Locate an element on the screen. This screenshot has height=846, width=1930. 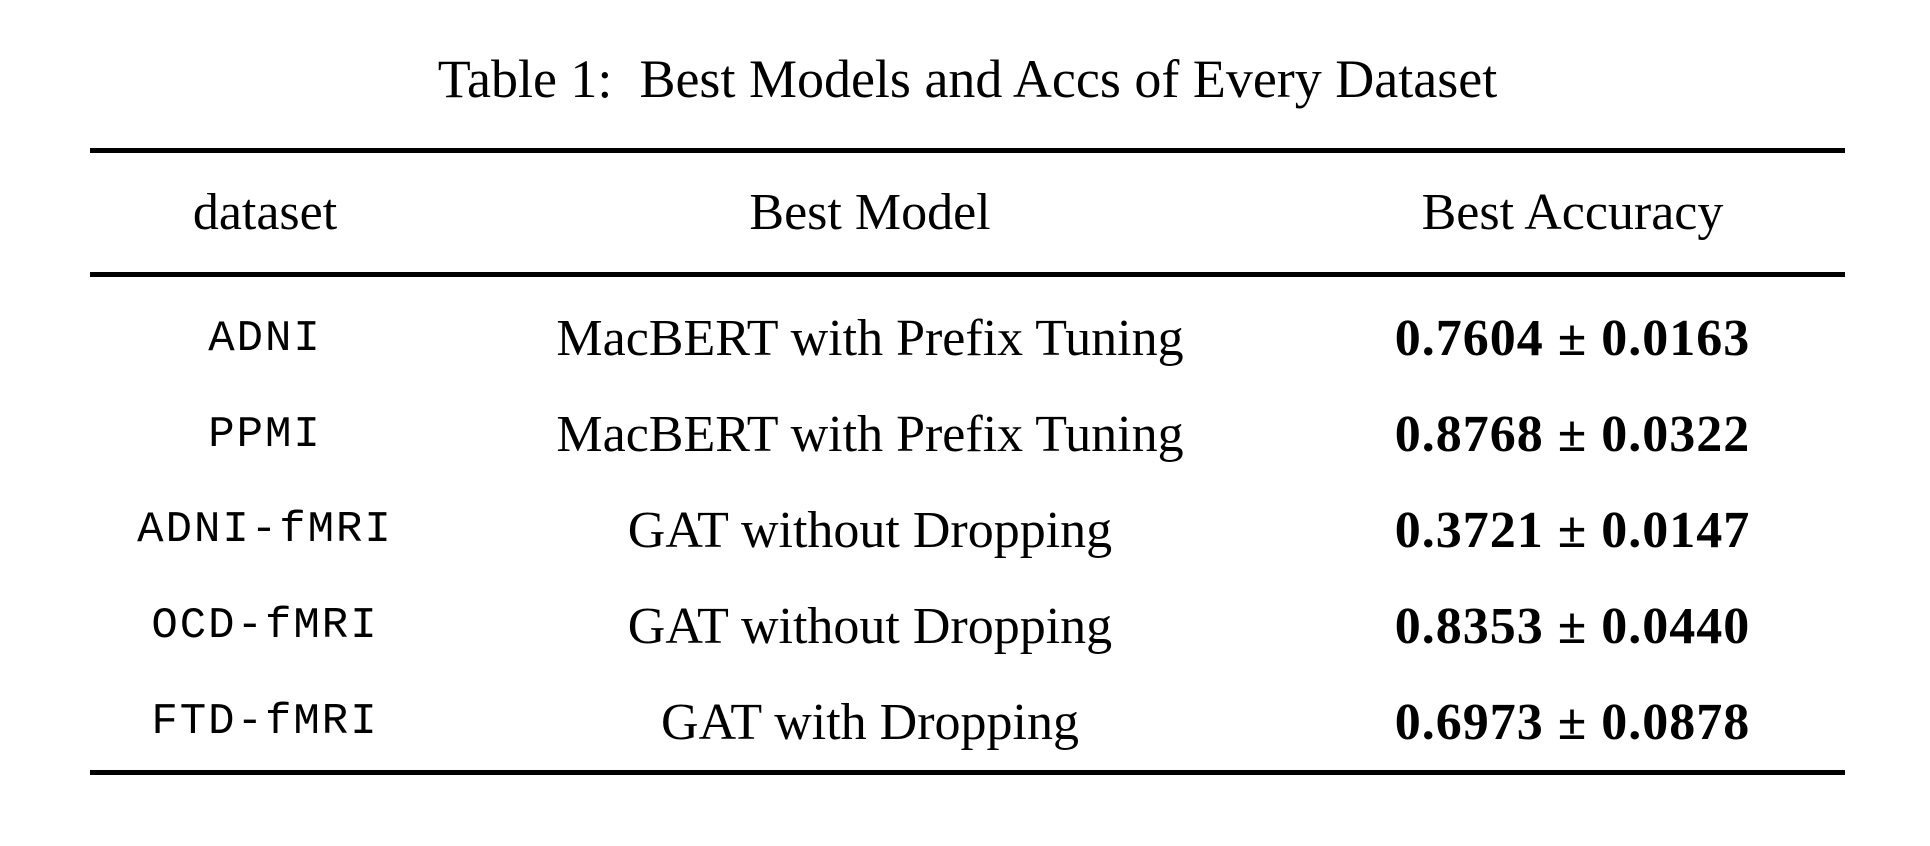
table-bottom-rule is located at coordinates (967, 772).